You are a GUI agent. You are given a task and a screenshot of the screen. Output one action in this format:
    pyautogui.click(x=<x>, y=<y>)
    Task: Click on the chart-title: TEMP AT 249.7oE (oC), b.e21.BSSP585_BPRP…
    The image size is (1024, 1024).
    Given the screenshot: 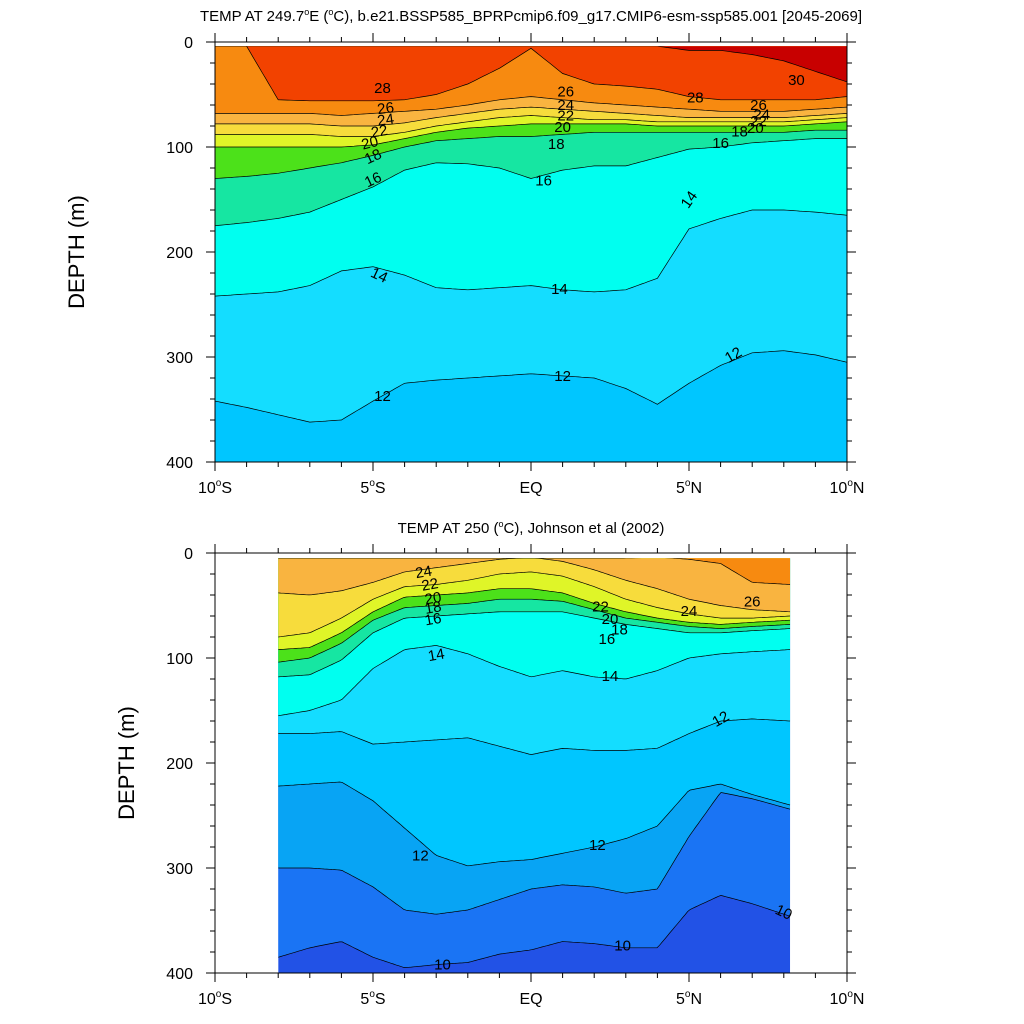 What is the action you would take?
    pyautogui.click(x=531, y=16)
    